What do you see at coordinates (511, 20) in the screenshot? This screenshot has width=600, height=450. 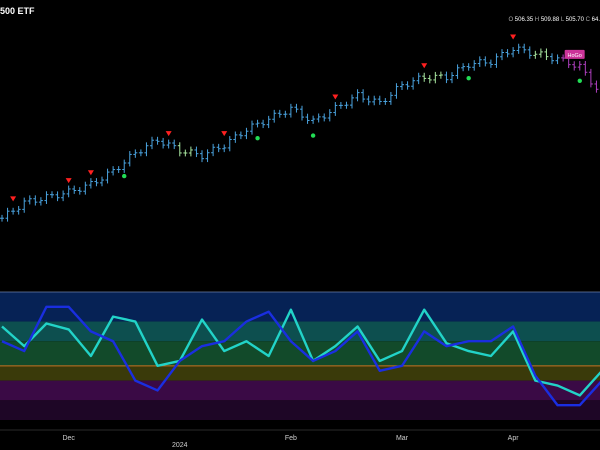 I see `ohlc-label-o: O` at bounding box center [511, 20].